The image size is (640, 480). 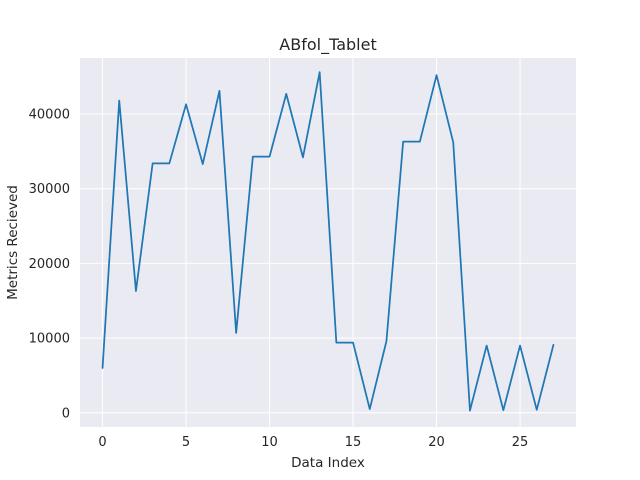 What do you see at coordinates (353, 442) in the screenshot?
I see `x-tick-label: 15` at bounding box center [353, 442].